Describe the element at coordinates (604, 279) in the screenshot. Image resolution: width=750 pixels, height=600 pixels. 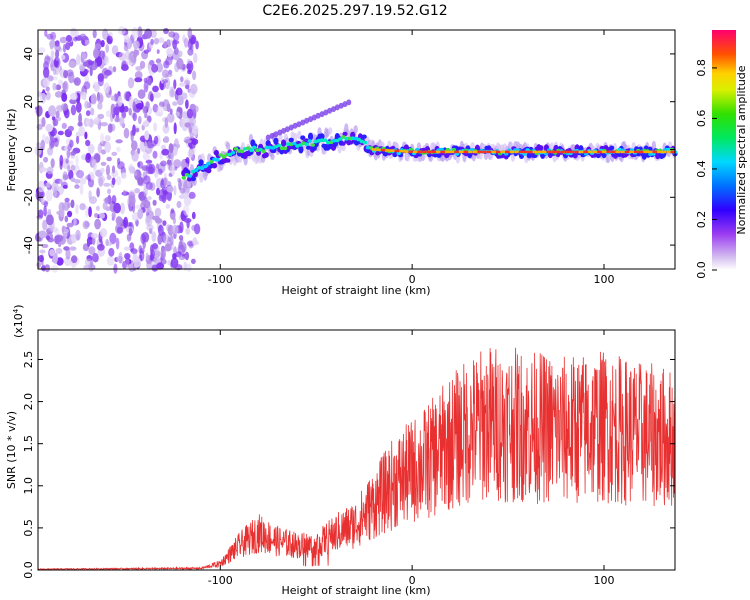
I see `spectrogram-x-tick-label: 100` at that location.